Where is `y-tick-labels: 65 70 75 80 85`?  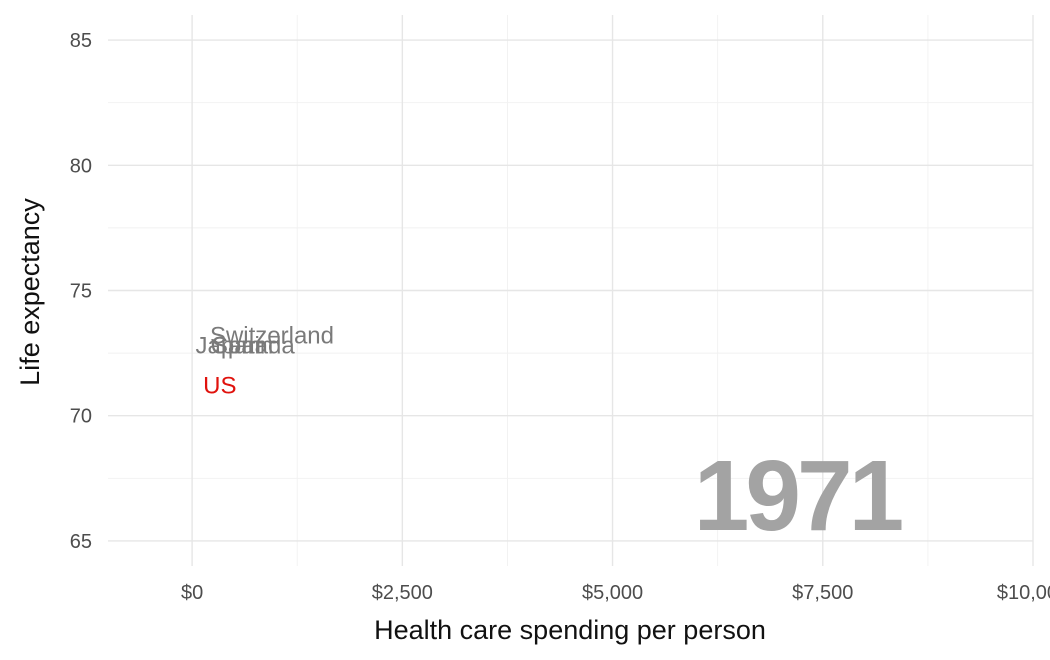 y-tick-labels: 65 70 75 80 85 is located at coordinates (81, 291).